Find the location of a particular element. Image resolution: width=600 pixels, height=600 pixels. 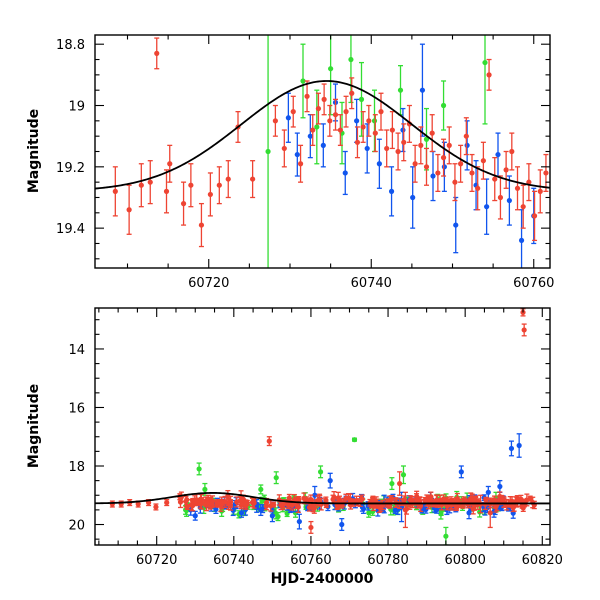

top-y-axis-label: Magnitude is located at coordinates (34, 151).